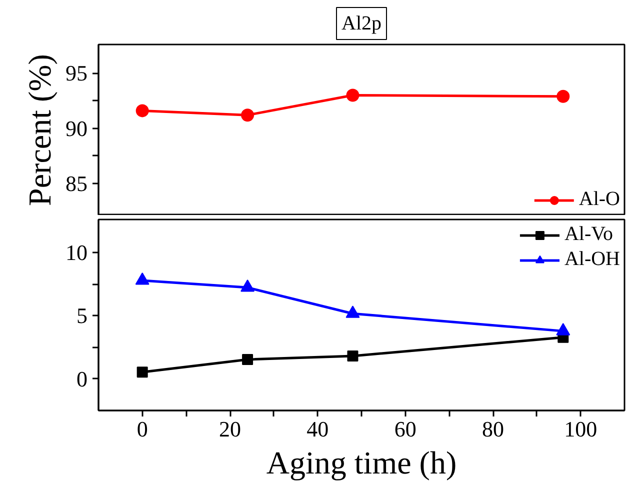  Describe the element at coordinates (493, 429) in the screenshot. I see `x-tick-label: 80` at that location.